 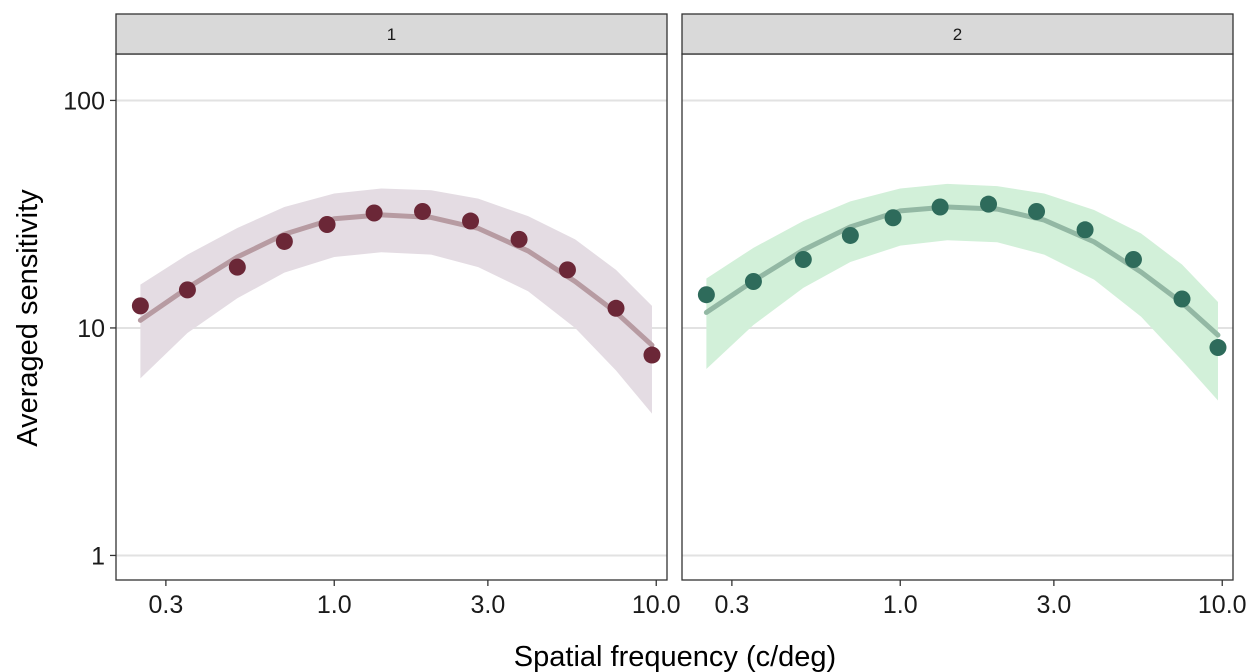 I want to click on y-axis-title: Averaged sensitivity, so click(x=28, y=318).